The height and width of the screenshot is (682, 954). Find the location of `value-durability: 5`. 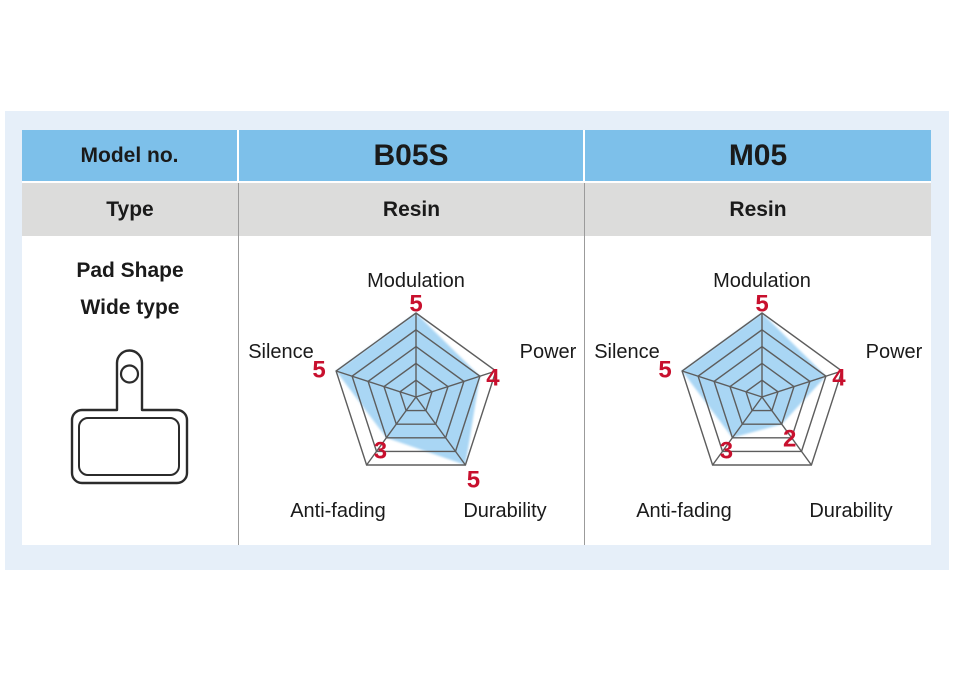

value-durability: 5 is located at coordinates (473, 480).